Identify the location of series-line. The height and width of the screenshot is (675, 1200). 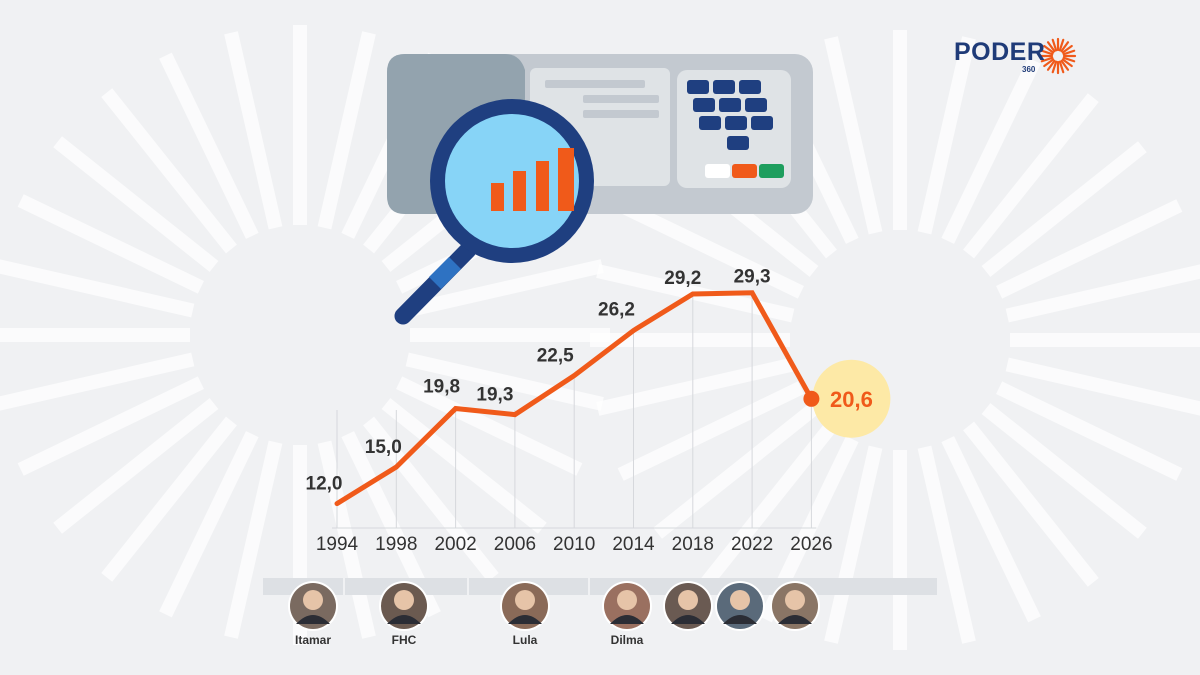
(574, 398).